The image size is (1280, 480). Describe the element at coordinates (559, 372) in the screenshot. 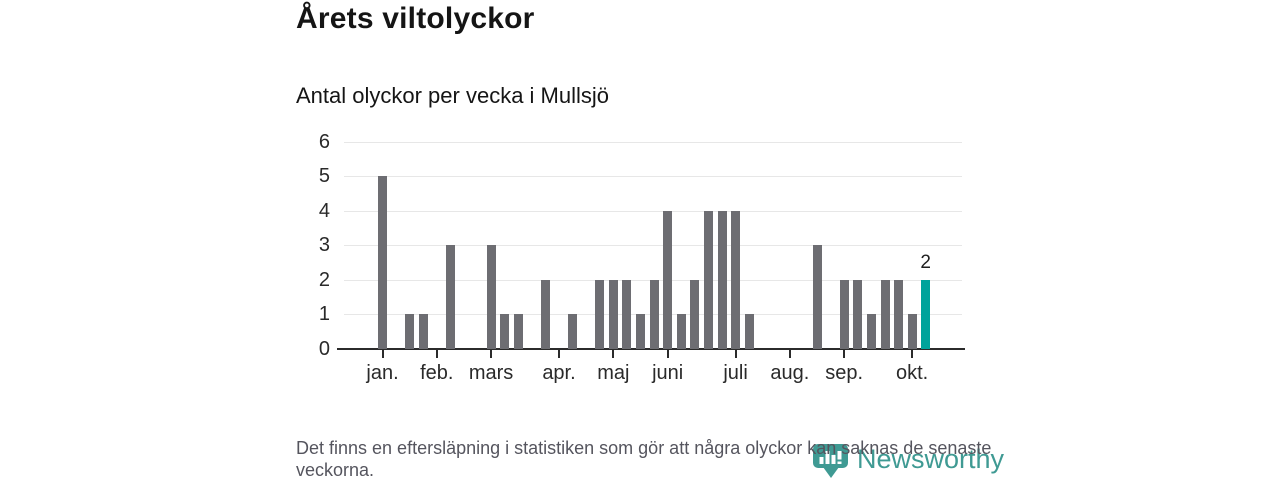

I see `month-label: apr.` at that location.